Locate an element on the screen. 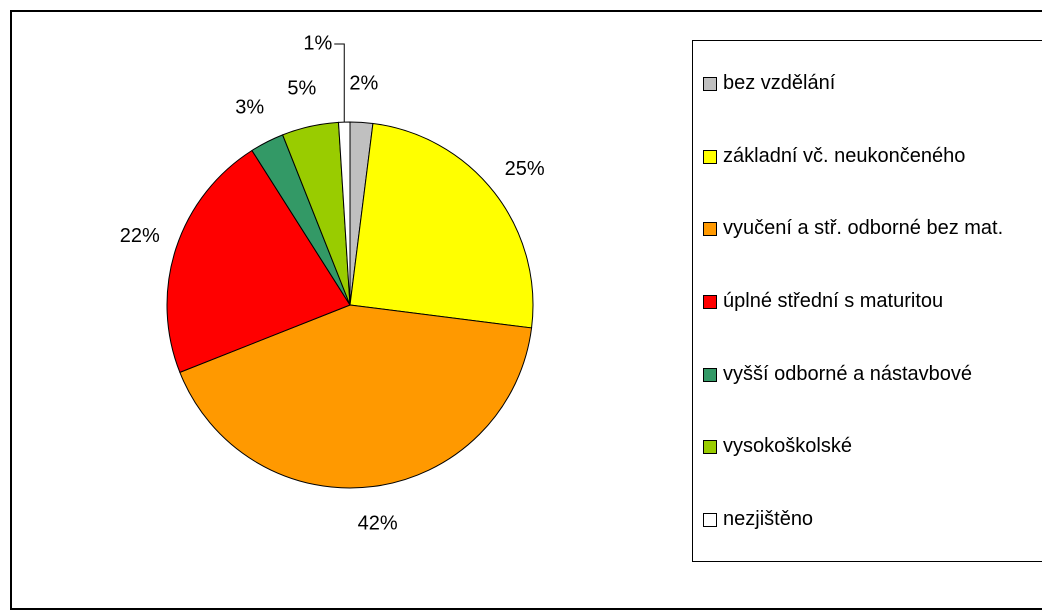 Image resolution: width=1042 pixels, height=610 pixels. data-label: 5% is located at coordinates (301, 89).